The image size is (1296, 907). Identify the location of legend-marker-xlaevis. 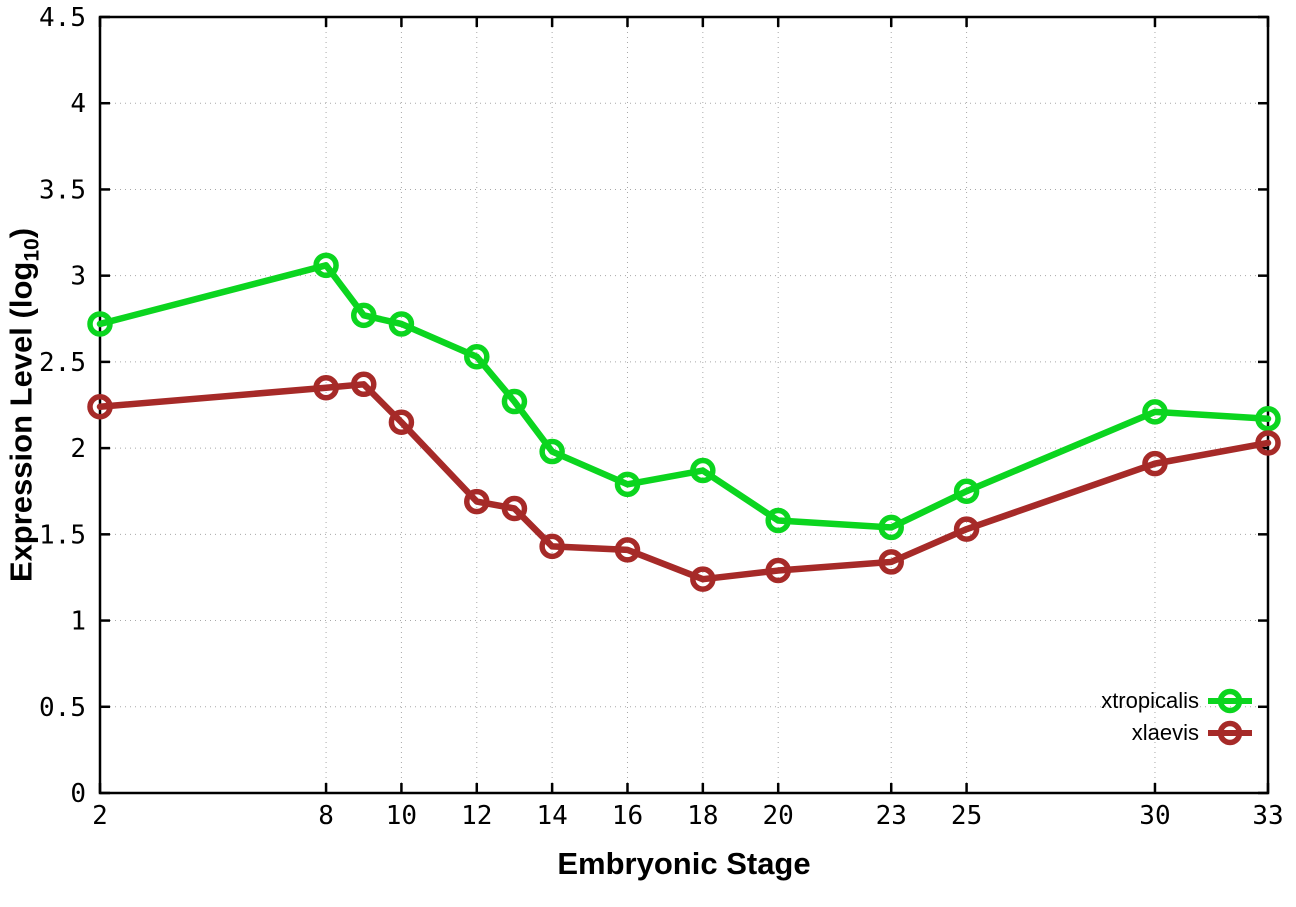
(1230, 733).